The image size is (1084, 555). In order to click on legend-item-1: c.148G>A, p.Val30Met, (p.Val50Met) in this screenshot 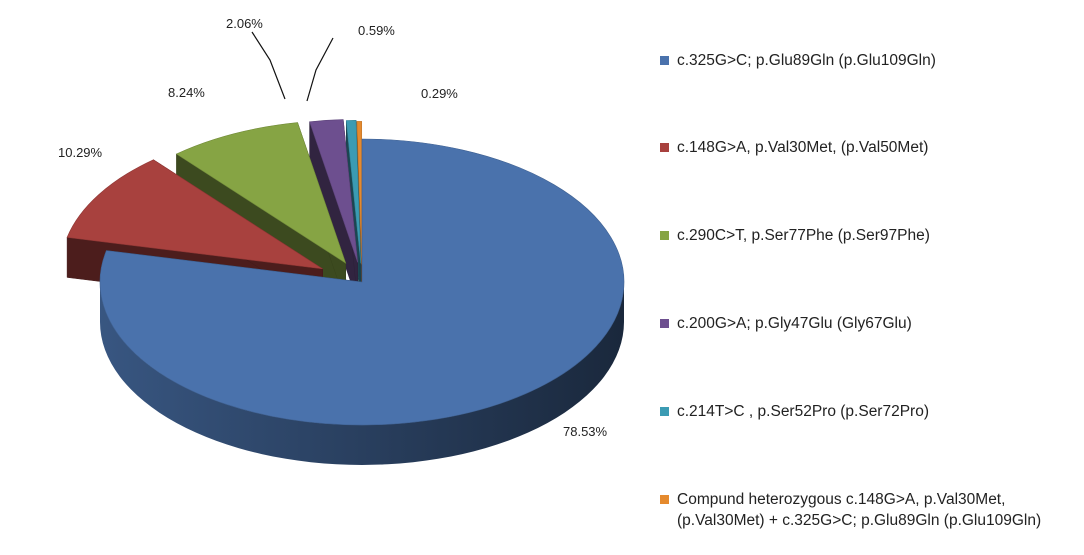, I will do `click(794, 147)`.